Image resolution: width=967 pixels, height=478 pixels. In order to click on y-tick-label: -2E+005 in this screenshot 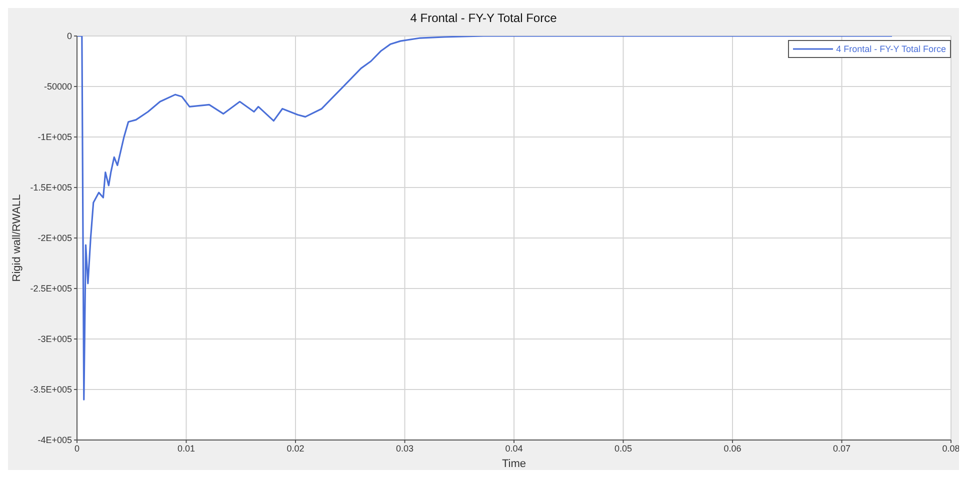, I will do `click(55, 238)`.